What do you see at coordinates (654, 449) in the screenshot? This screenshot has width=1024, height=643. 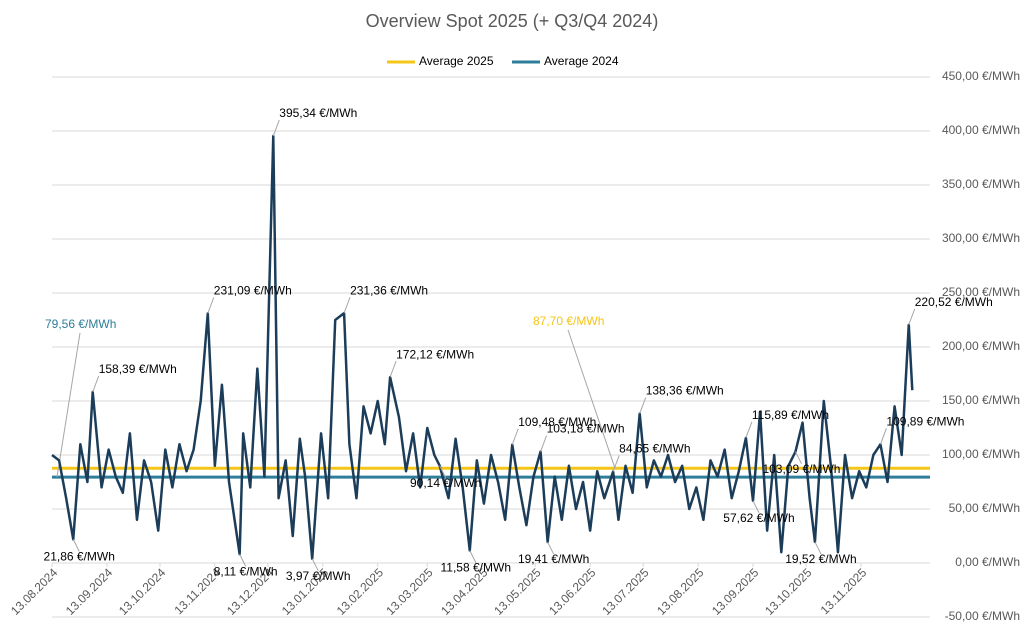 I see `data-label: 84,65 €/MWh` at bounding box center [654, 449].